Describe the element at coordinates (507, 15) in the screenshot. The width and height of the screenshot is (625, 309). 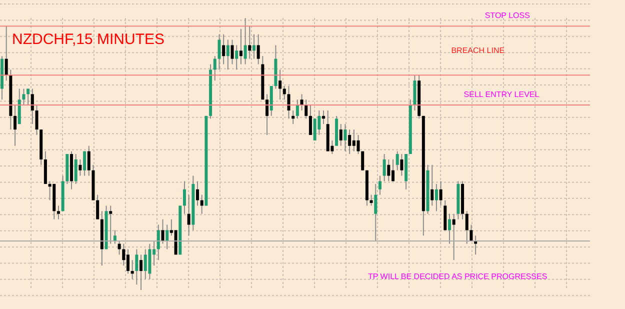
I see `ref-line-label: STOP LOSS` at that location.